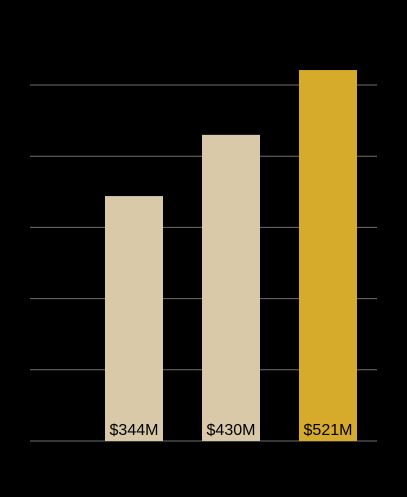  Describe the element at coordinates (328, 430) in the screenshot. I see `value-label: $521M` at that location.